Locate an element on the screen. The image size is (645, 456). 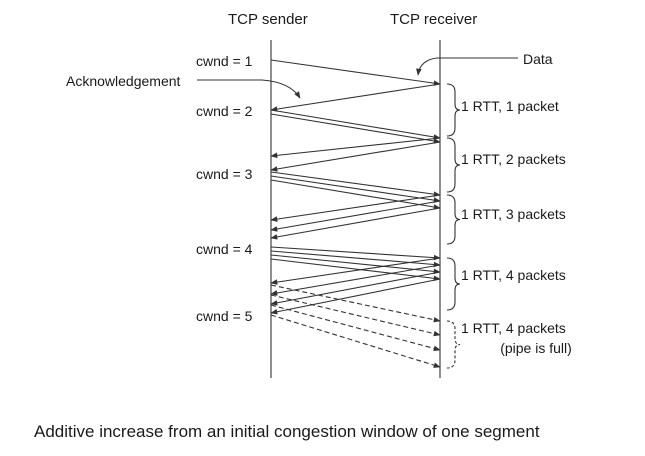
rtt-label-4: 1 RTT, 4 packets is located at coordinates (513, 275).